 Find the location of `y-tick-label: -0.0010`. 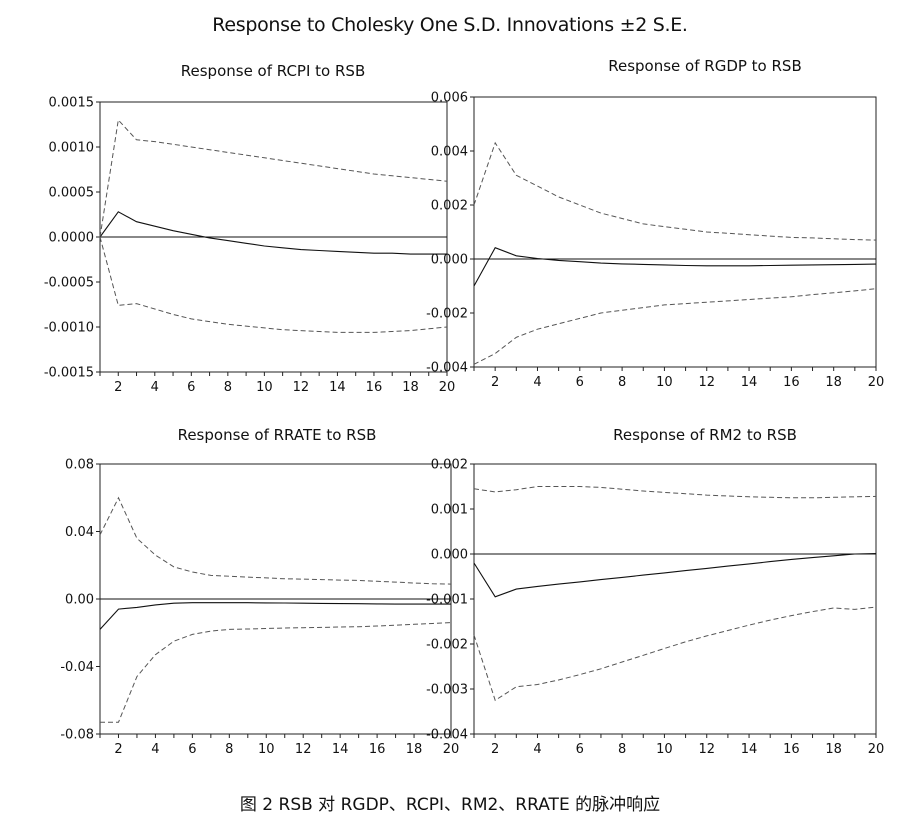

y-tick-label: -0.0010 is located at coordinates (69, 328).